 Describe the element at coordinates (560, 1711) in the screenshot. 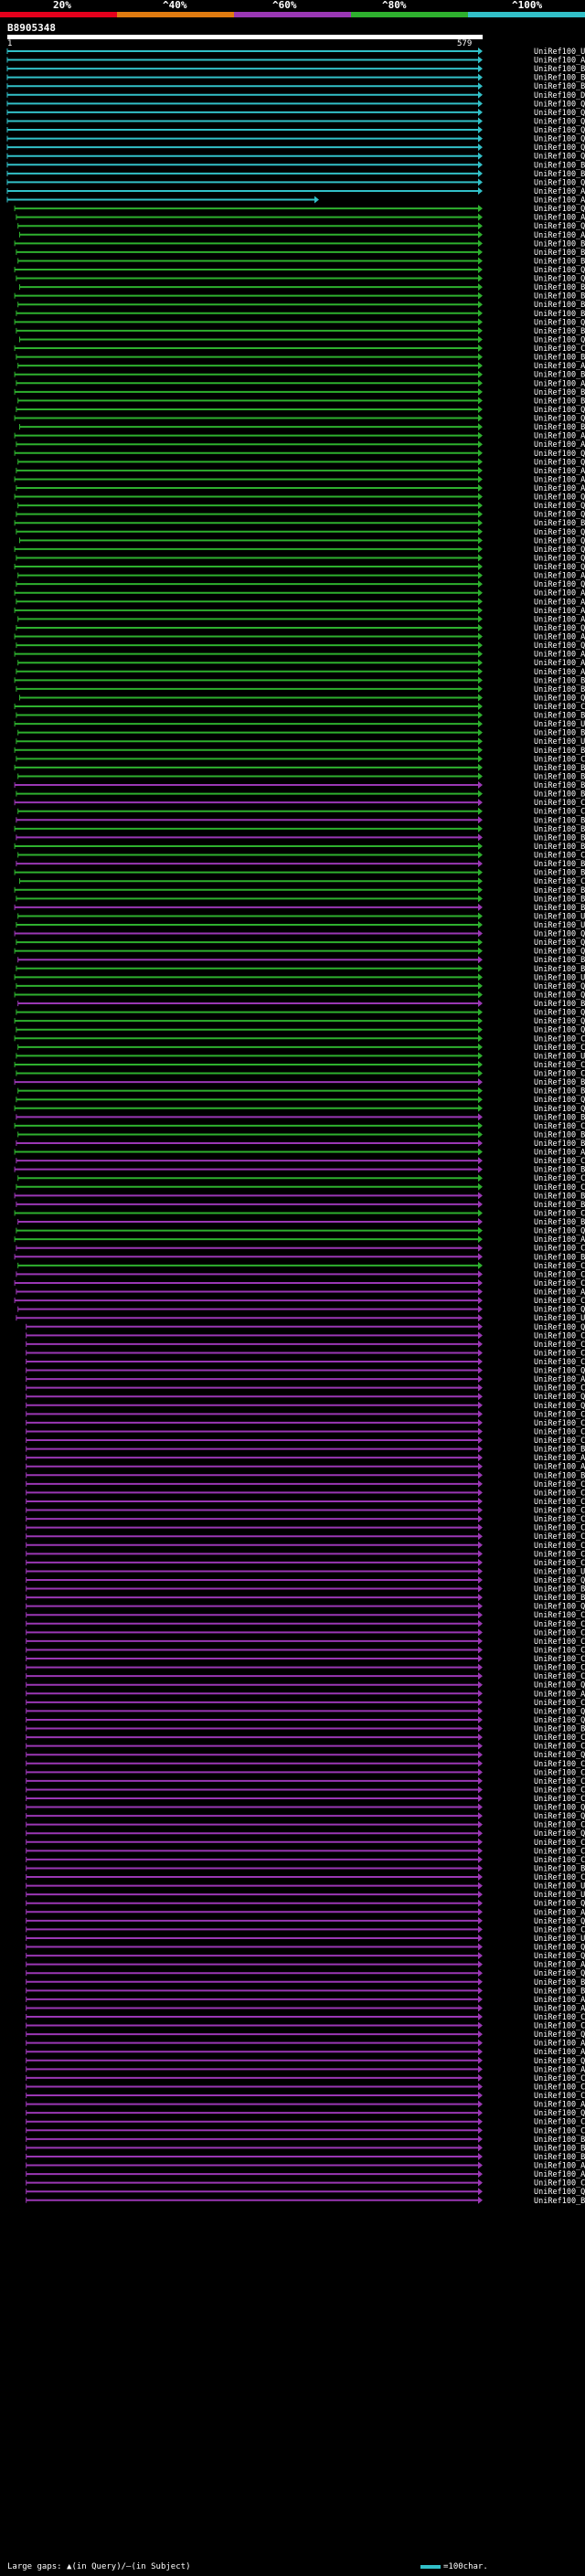

I see `hit-label: UniRef100_Q8F460` at that location.